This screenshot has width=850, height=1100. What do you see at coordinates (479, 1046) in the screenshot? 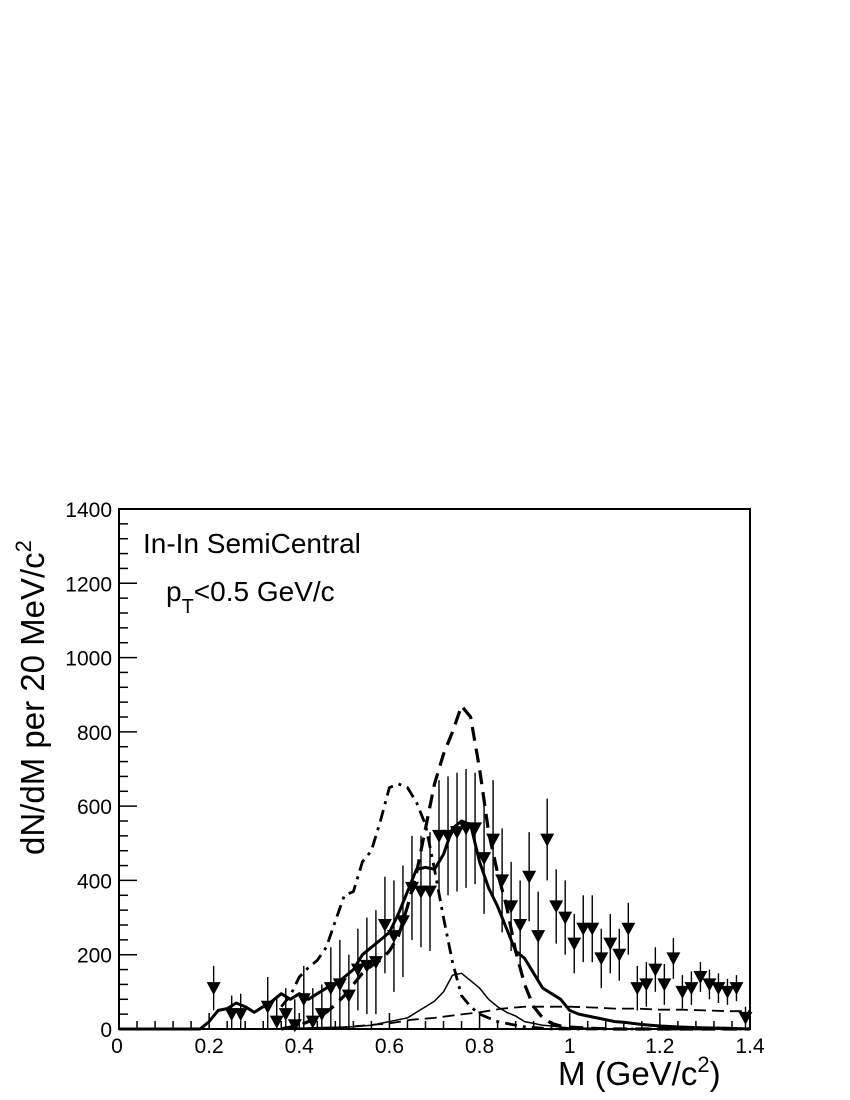
I see `x-tick-label: 0.8` at bounding box center [479, 1046].